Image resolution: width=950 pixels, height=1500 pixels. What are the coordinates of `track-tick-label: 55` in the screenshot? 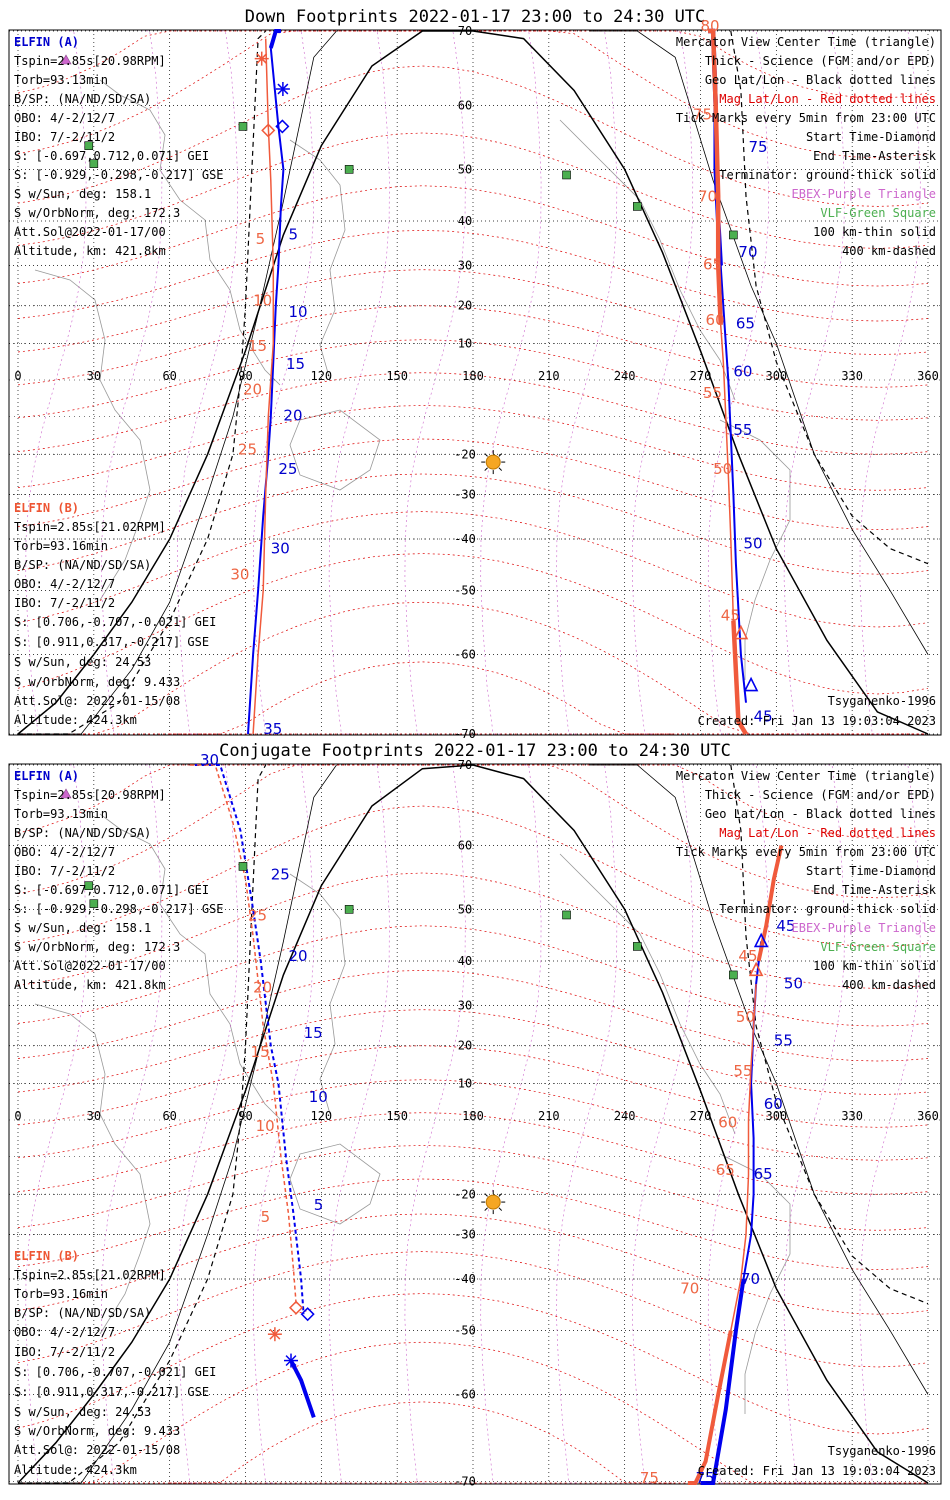 It's located at (783, 1041).